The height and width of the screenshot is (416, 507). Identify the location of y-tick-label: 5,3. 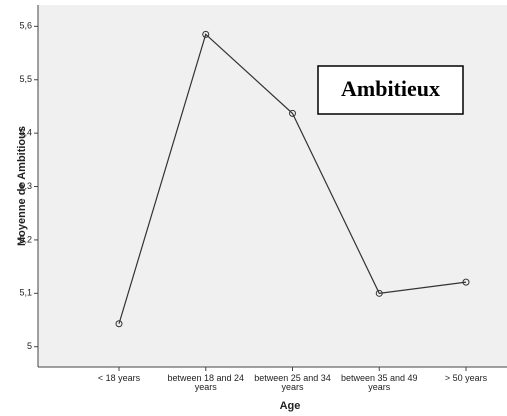
(25, 186).